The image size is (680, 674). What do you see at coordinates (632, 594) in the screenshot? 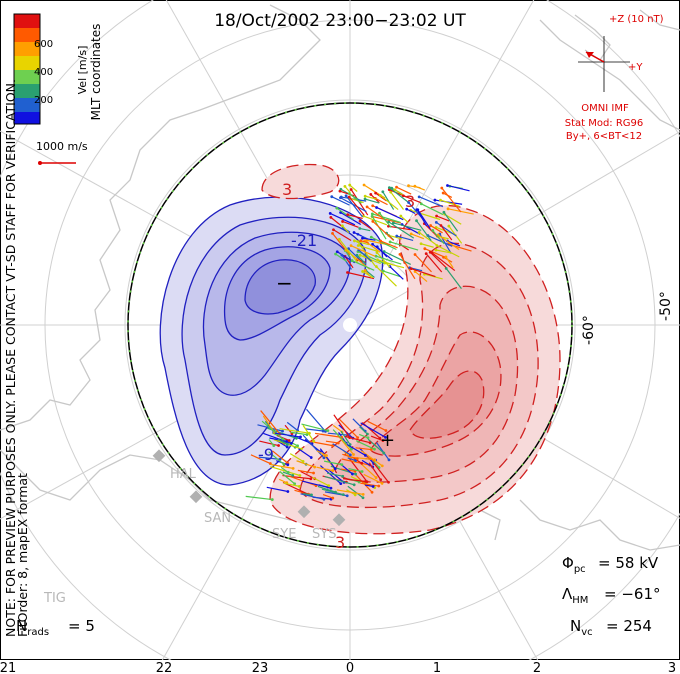
I see `lambda-hm-value: = −61°` at bounding box center [632, 594].